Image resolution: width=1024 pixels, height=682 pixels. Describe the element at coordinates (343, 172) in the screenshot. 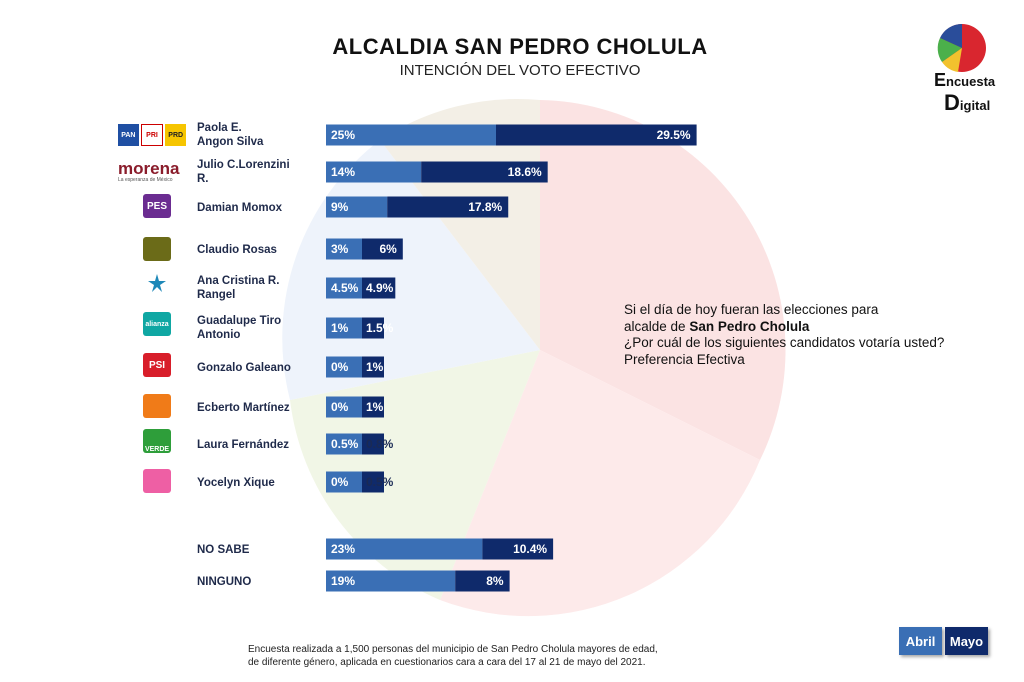

I see `data-label-abril: 14%` at that location.